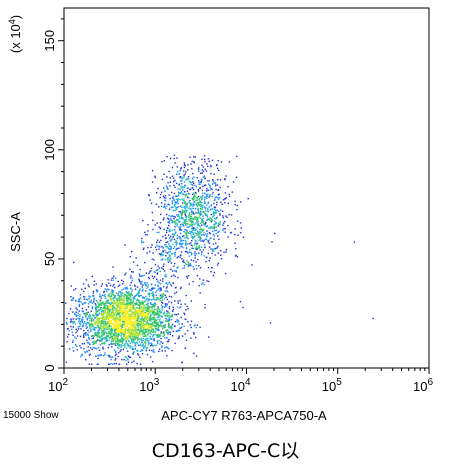  What do you see at coordinates (225, 451) in the screenshot?
I see `figure-caption: CD163-APC-C以` at bounding box center [225, 451].